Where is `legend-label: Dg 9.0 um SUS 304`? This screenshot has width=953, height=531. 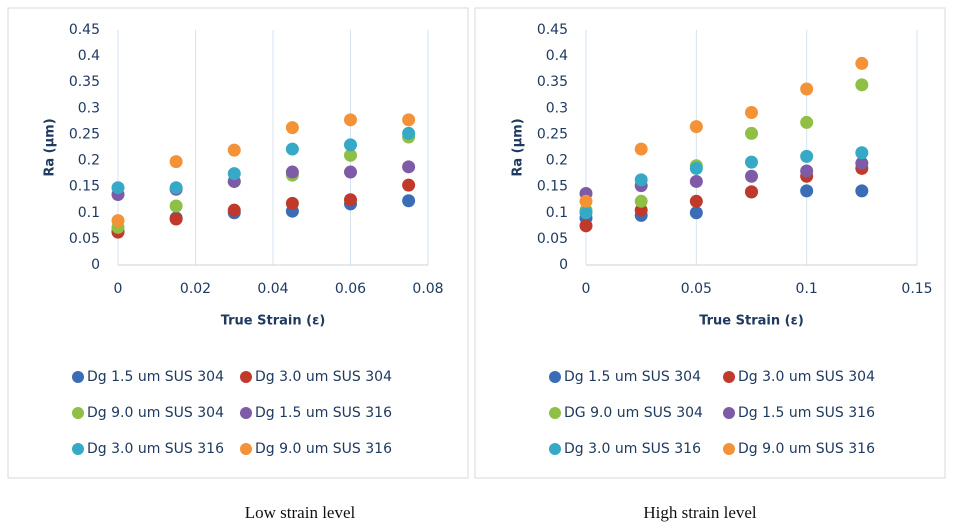
legend-label: Dg 9.0 um SUS 304 is located at coordinates (155, 413).